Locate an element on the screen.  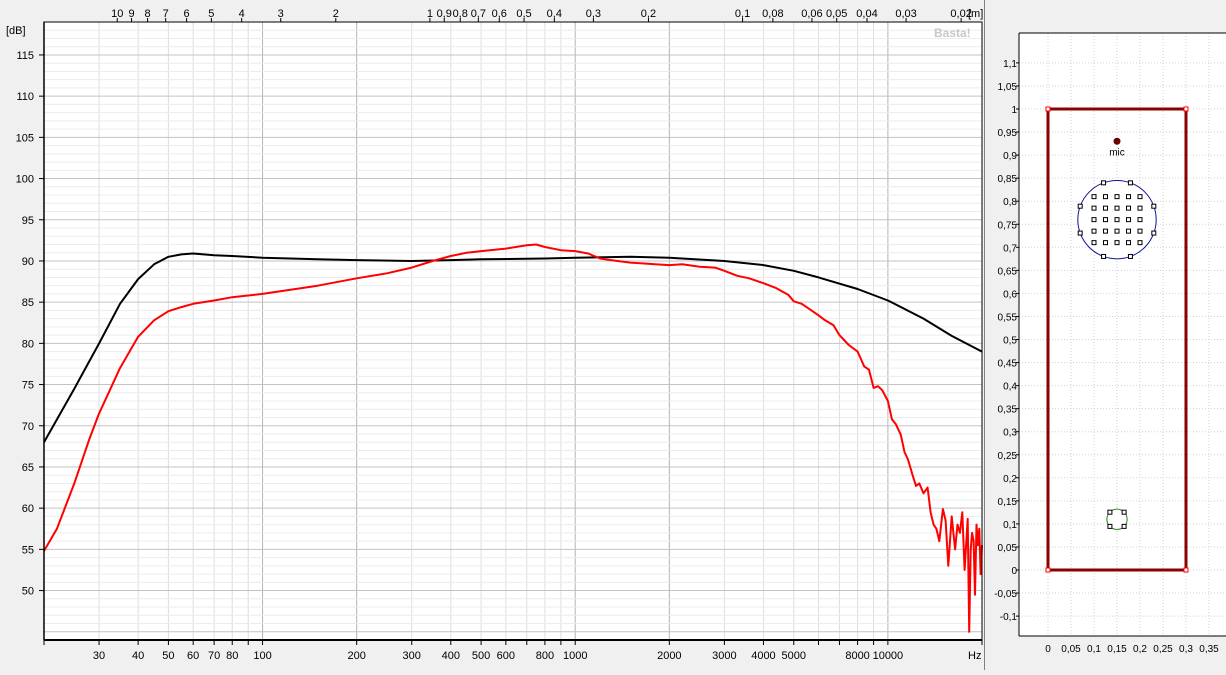
enc-y-tick-label: 0,25 is located at coordinates (1008, 456).